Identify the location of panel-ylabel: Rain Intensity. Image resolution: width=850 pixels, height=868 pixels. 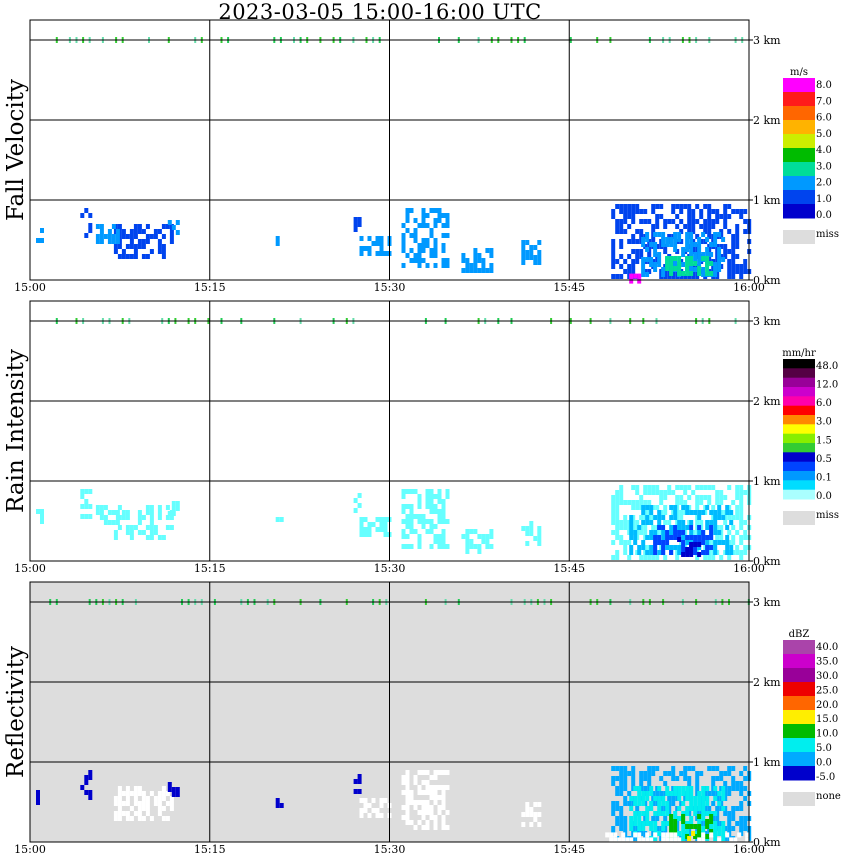
(16, 431).